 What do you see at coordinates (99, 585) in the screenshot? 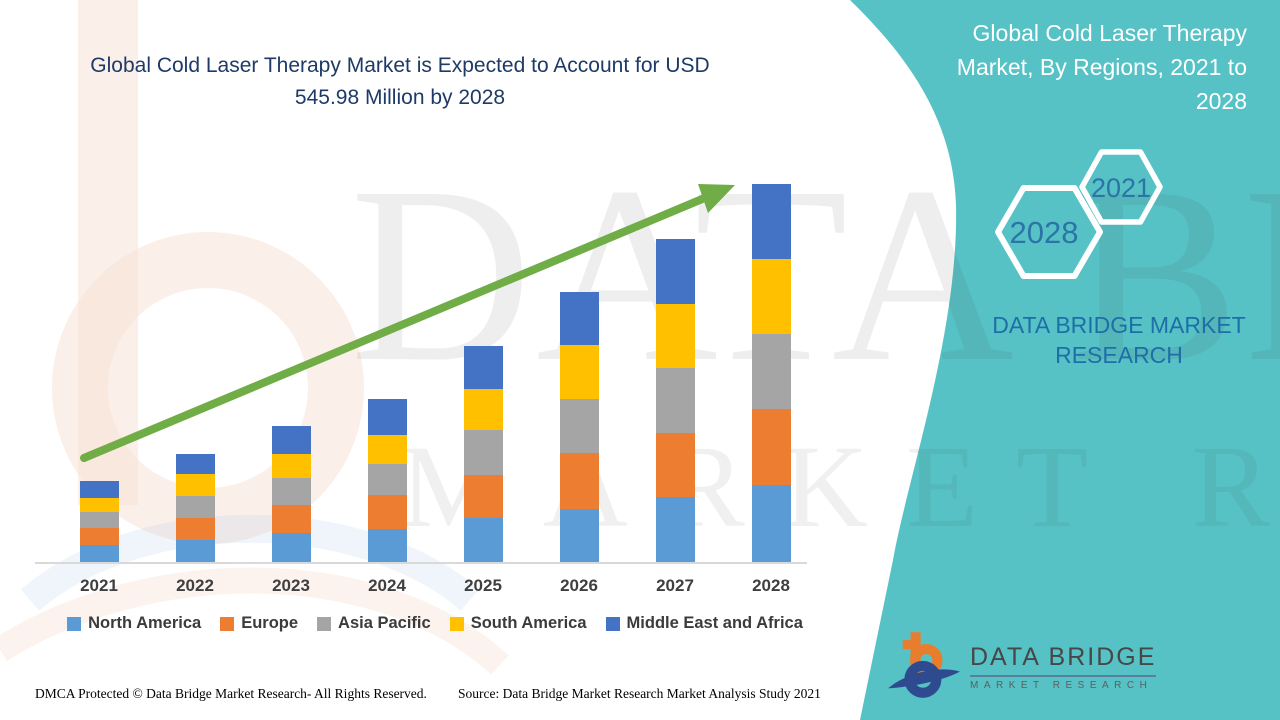
I see `x-axis-label-2021: 2021` at bounding box center [99, 585].